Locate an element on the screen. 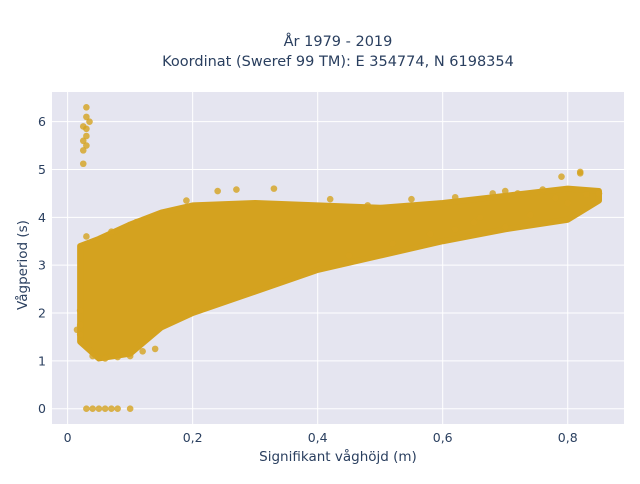 This screenshot has height=484, width=640. x-tick-label: 0,8 is located at coordinates (568, 437).